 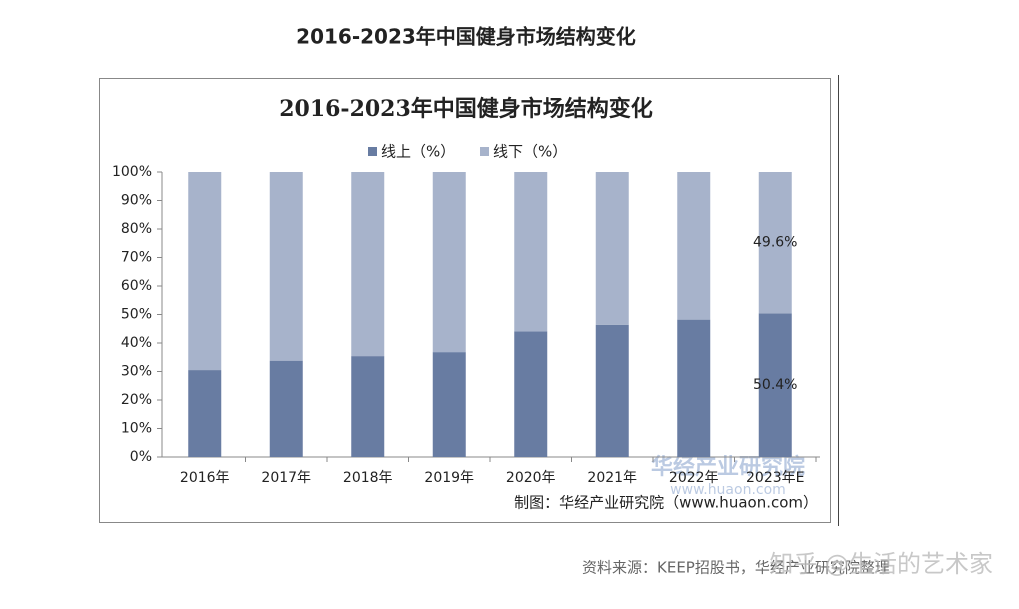 I want to click on y-tick-label: 60%, so click(x=136, y=286).